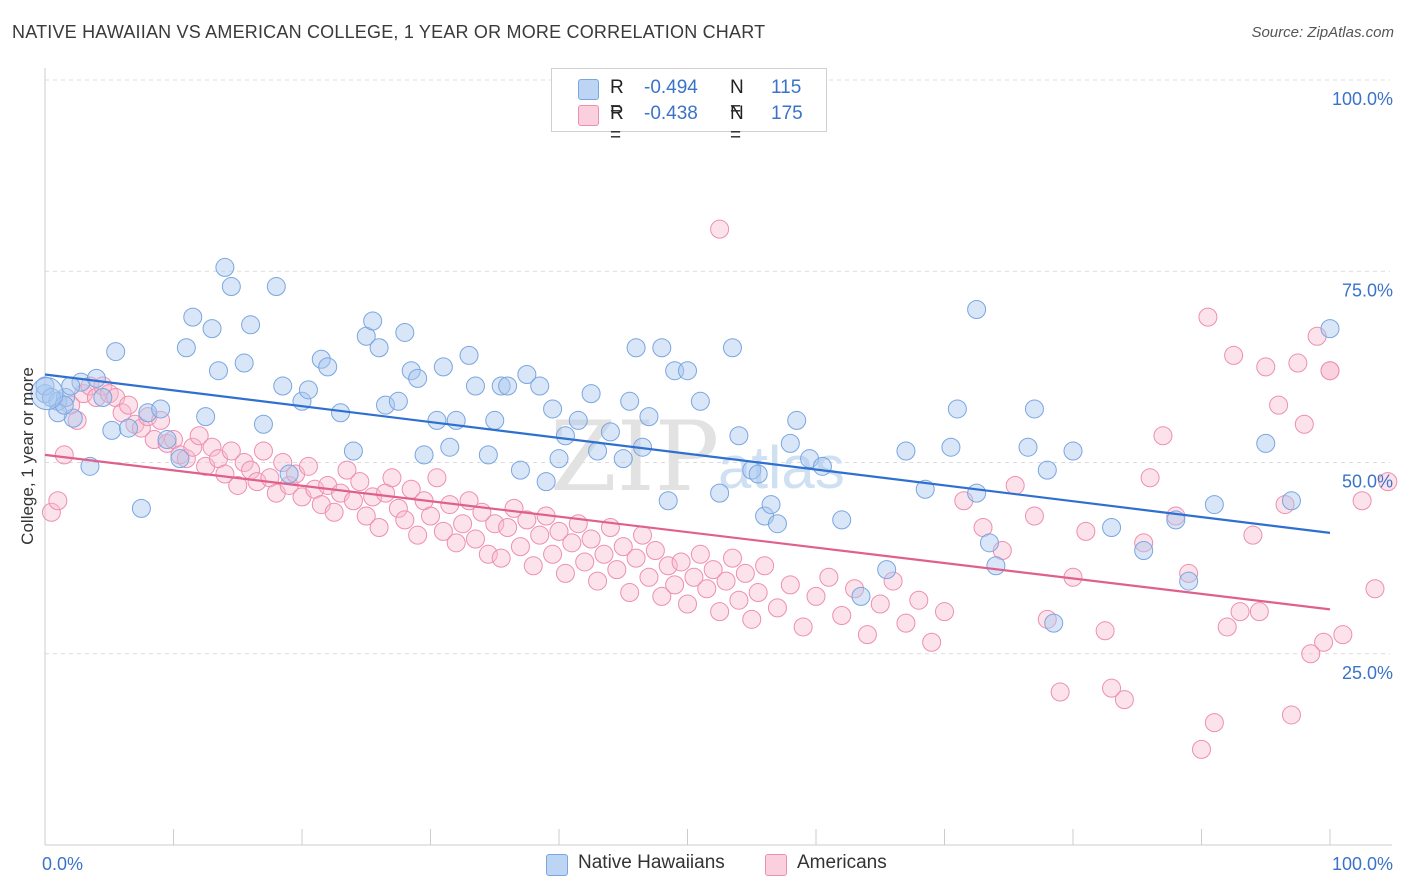 The height and width of the screenshot is (892, 1406). What do you see at coordinates (651, 862) in the screenshot?
I see `bottom-legend-label: Native Hawaiians` at bounding box center [651, 862].